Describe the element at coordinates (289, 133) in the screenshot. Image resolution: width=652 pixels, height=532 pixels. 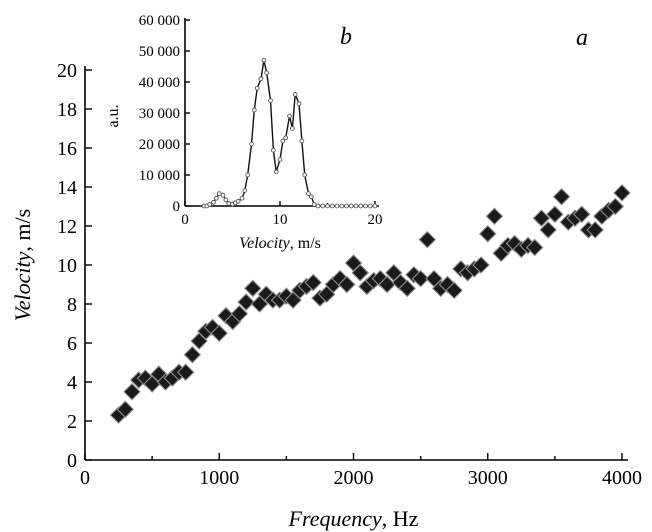
I see `inset-data-points` at that location.